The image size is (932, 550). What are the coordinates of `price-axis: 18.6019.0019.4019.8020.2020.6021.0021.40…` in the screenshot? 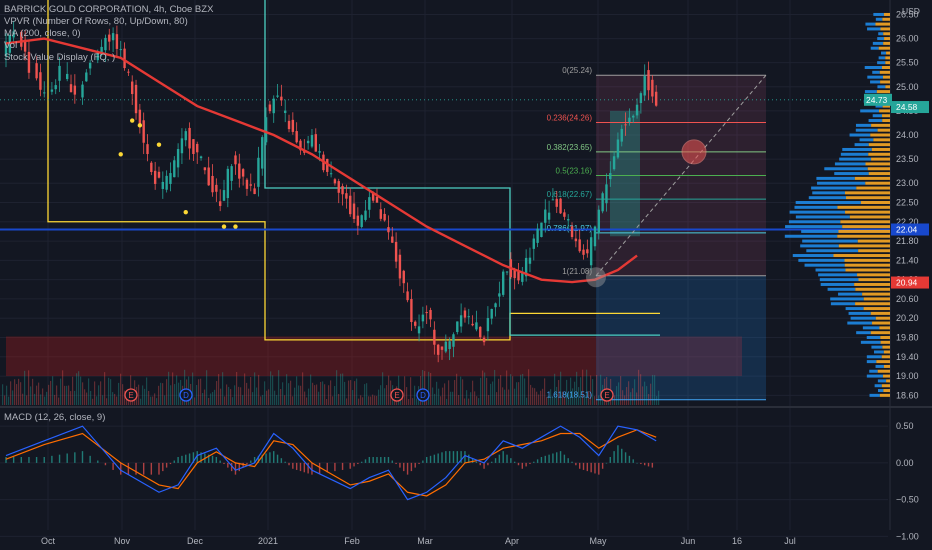 It's located at (896, 275).